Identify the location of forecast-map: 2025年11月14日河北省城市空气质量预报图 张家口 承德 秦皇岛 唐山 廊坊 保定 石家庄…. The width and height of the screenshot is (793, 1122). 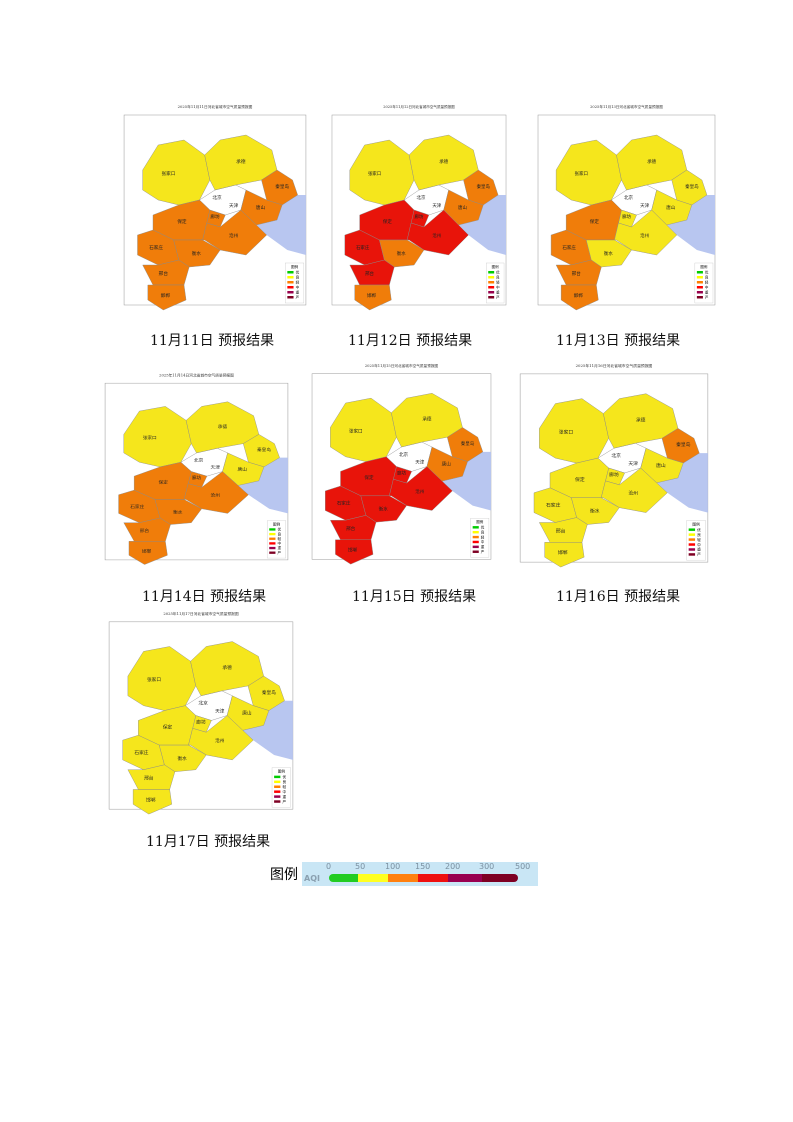
(196, 472).